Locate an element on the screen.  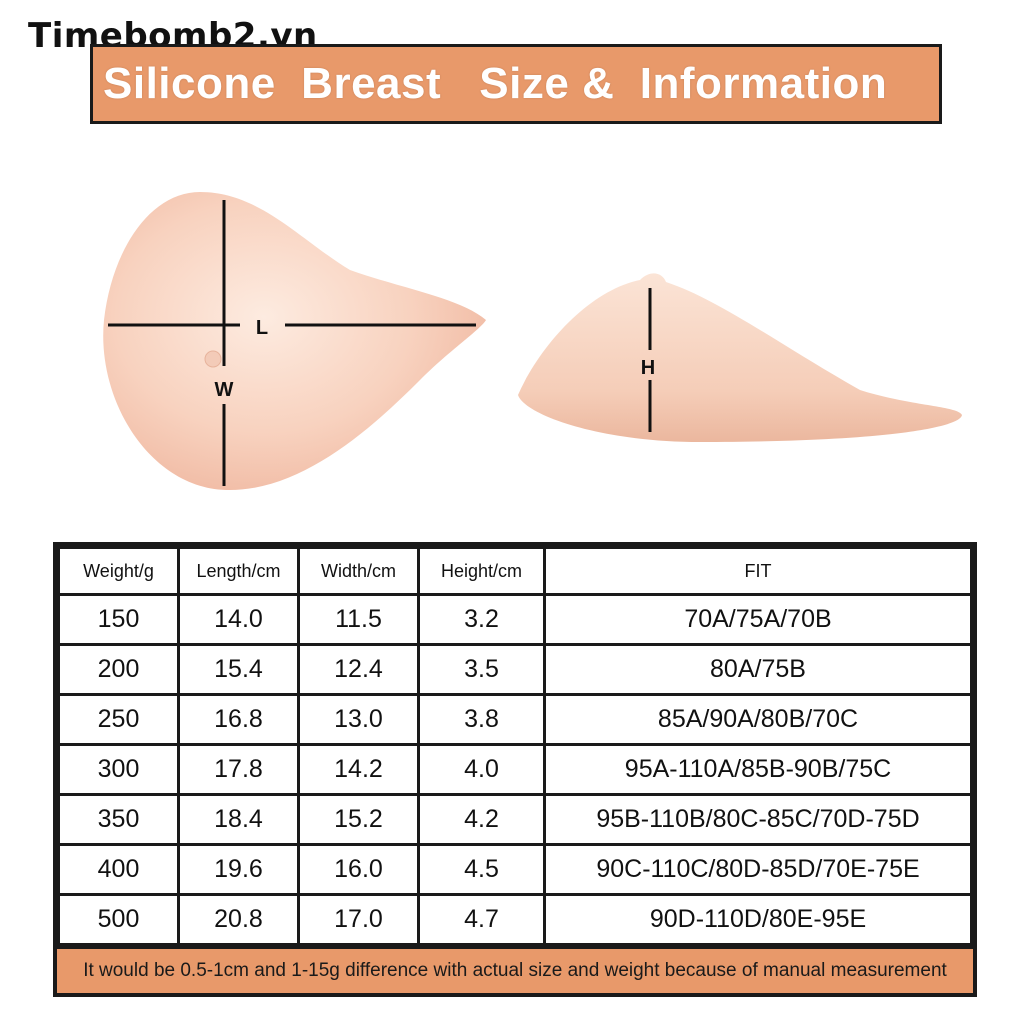
cell-weight: 300 is located at coordinates (118, 769).